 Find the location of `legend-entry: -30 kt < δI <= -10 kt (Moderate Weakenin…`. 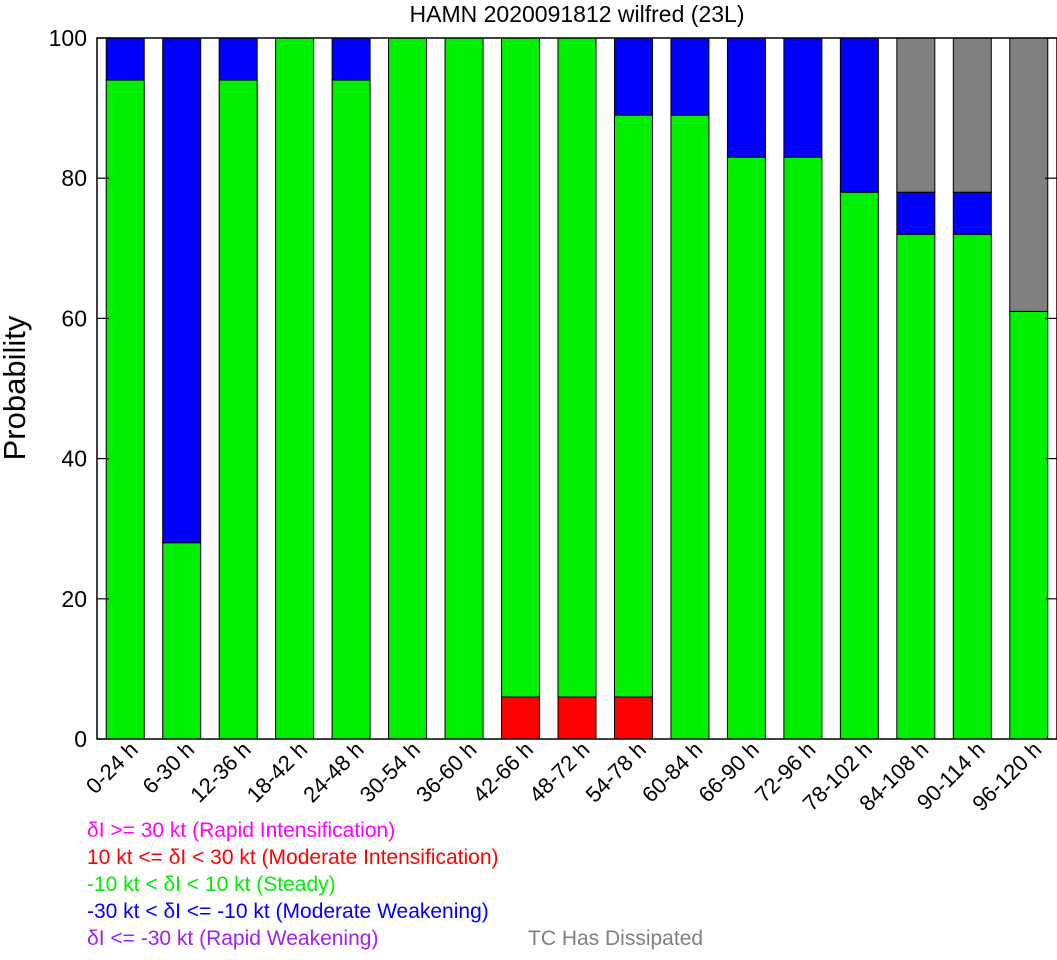

legend-entry: -30 kt < δI <= -10 kt (Moderate Weakenin… is located at coordinates (288, 911).